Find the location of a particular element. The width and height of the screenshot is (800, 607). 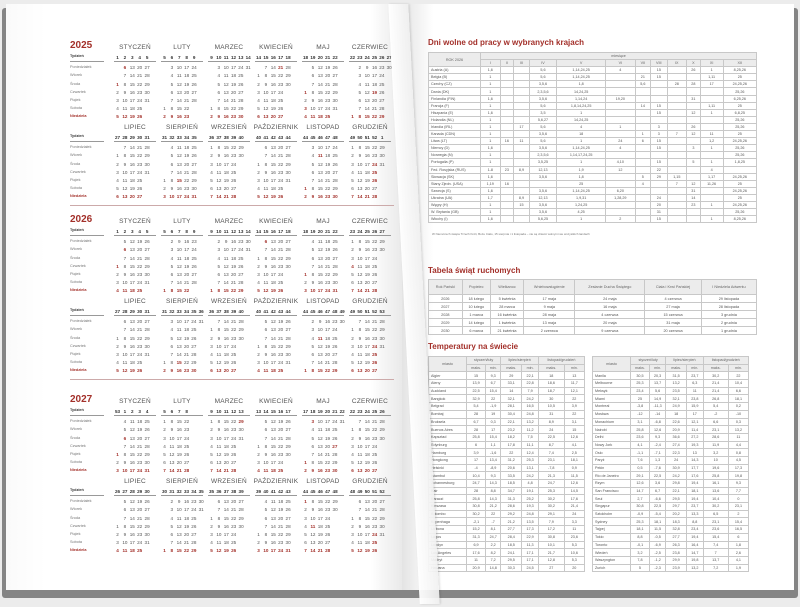

temp-cell: 24 is located at coordinates (551, 429).